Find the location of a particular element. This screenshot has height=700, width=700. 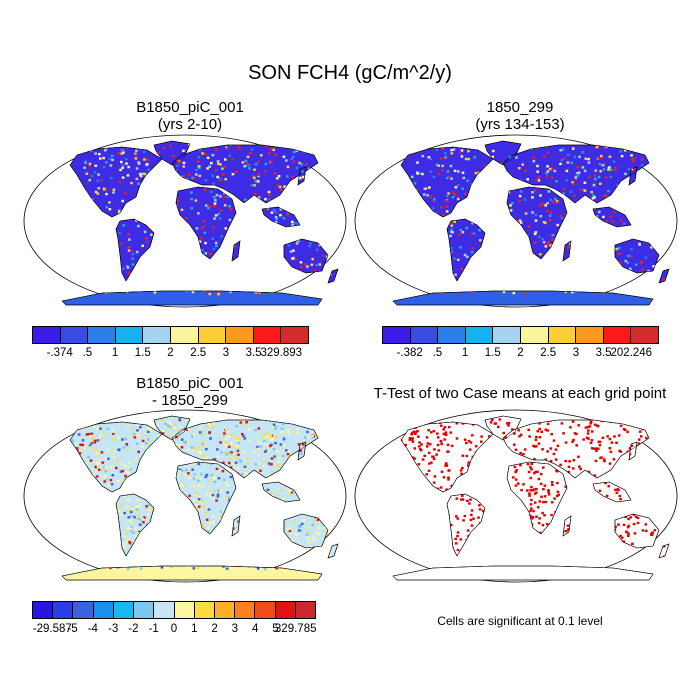

colorbar-labels-case2: -.382 .5 1 1.5 2 2.5 3 3.5 202.246 is located at coordinates (520, 354).